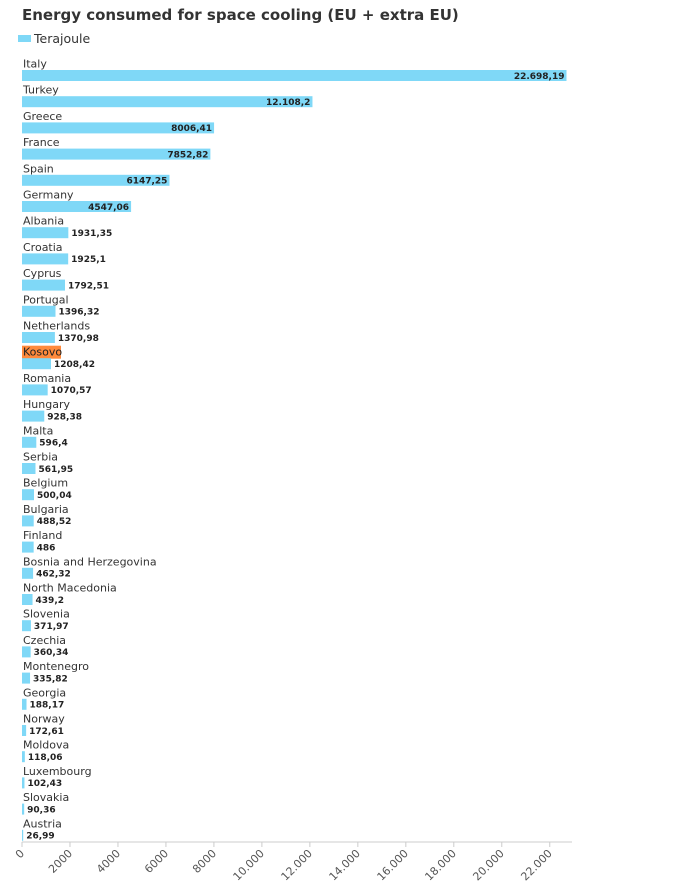  Describe the element at coordinates (45, 483) in the screenshot. I see `category-label: Belgium` at that location.